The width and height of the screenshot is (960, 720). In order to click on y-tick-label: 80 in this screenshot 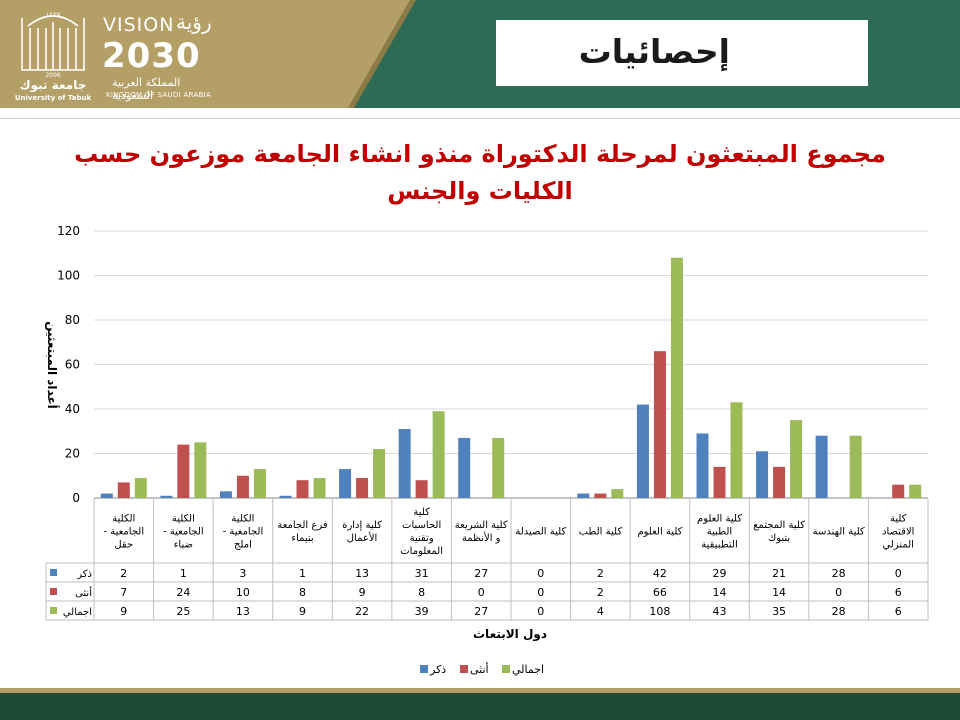, I will do `click(72, 320)`.